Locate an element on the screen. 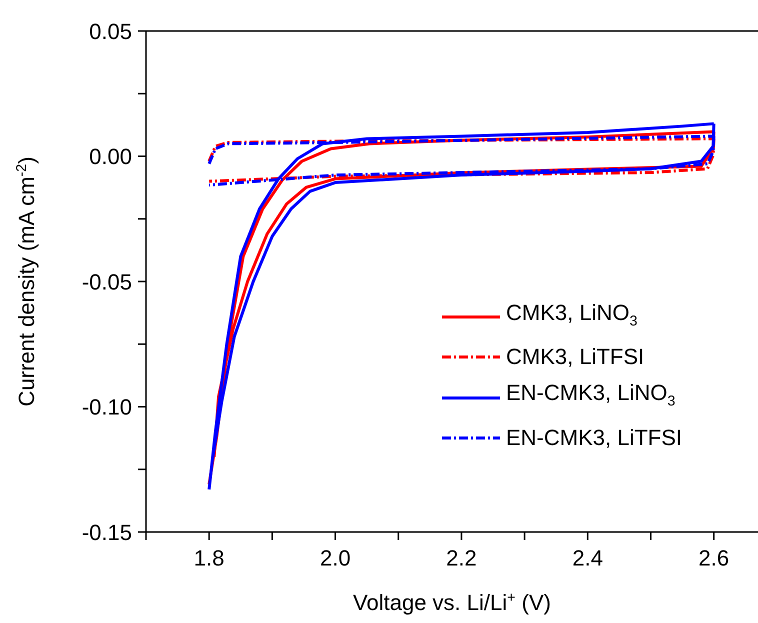 The width and height of the screenshot is (758, 623). x-axis-title: Voltage vs. Li/Li$^{+}$ (V) is located at coordinates (452, 602).